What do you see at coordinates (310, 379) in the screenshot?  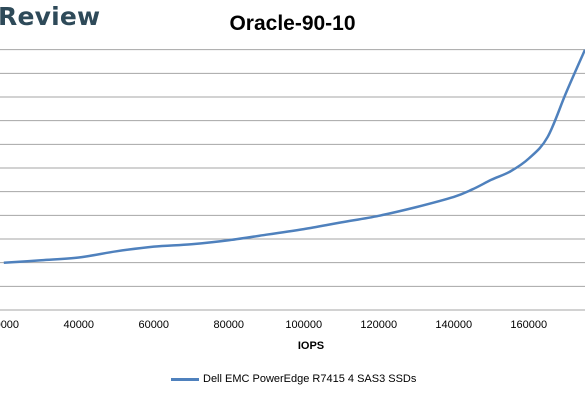 I see `legend-label: Dell EMC PowerEdge R7415 4 SAS3 SSDs` at bounding box center [310, 379].